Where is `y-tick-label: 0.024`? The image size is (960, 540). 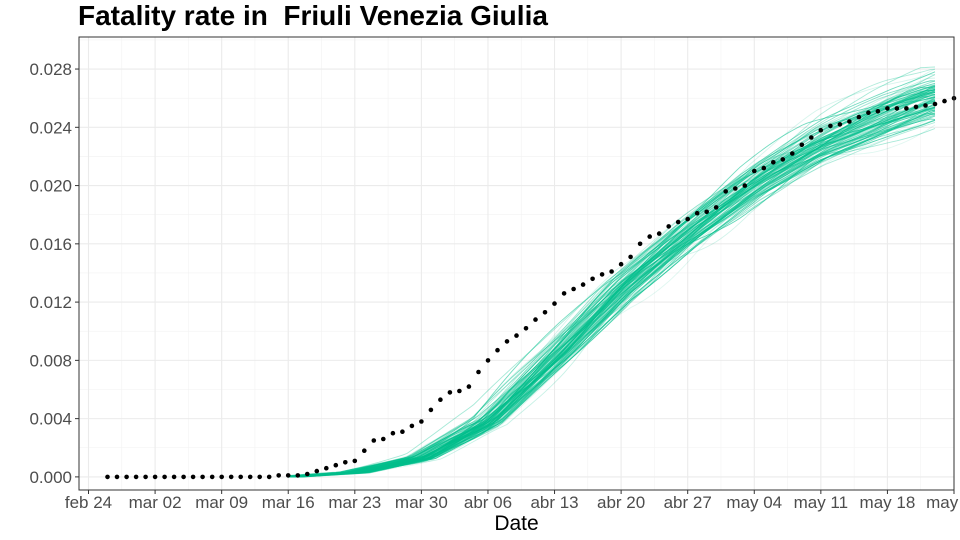 y-tick-label: 0.024 is located at coordinates (50, 127).